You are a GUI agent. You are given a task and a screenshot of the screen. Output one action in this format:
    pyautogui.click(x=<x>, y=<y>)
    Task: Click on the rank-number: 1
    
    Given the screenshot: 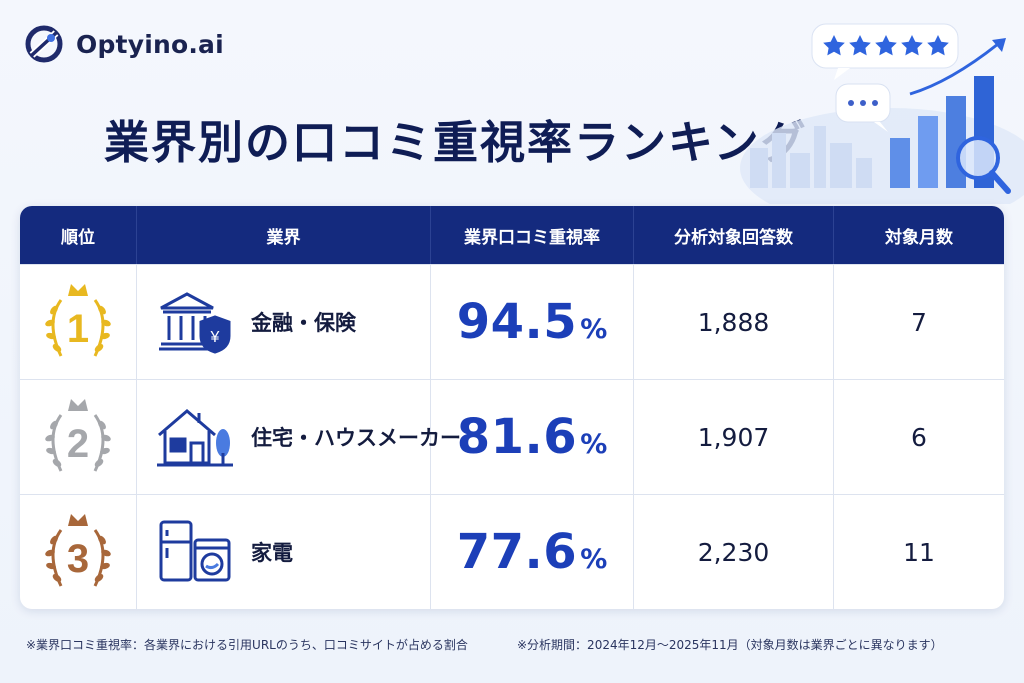 What is the action you would take?
    pyautogui.click(x=78, y=329)
    